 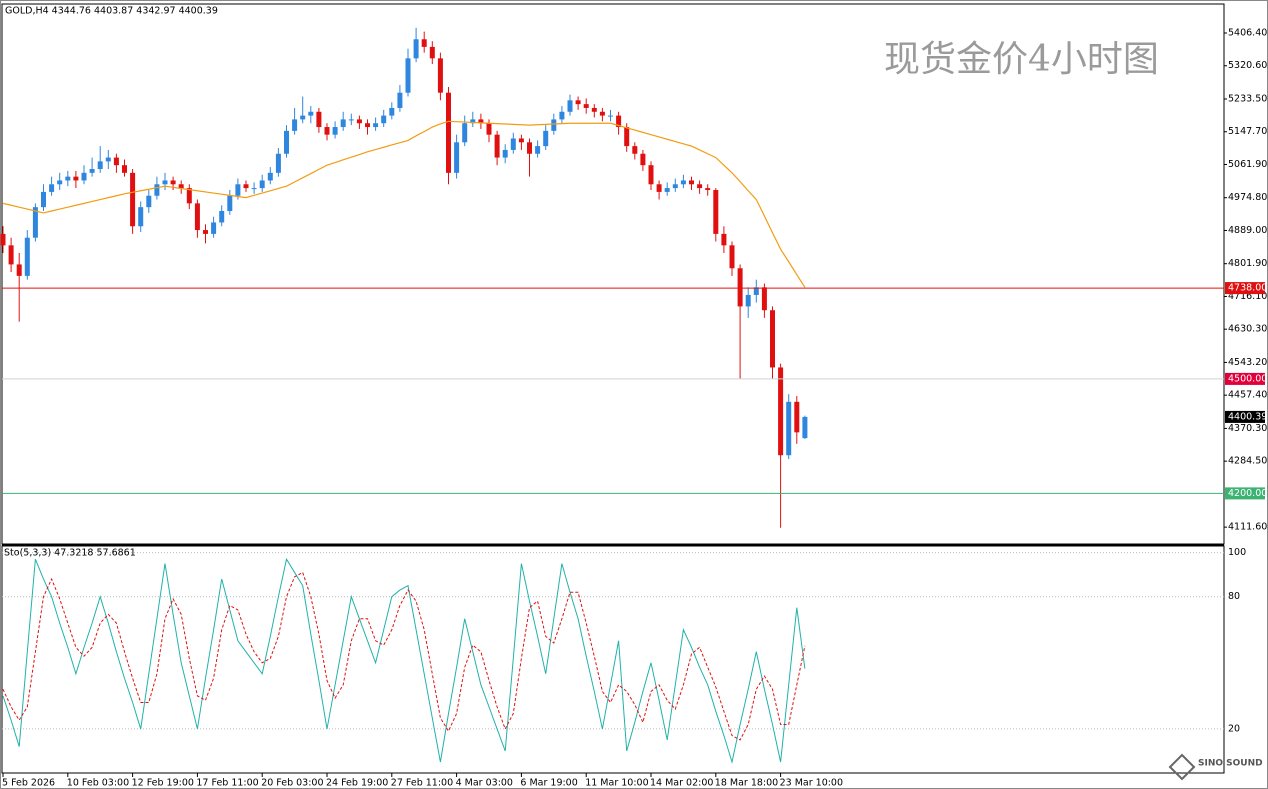 What do you see at coordinates (163, 783) in the screenshot?
I see `x-tick-label: 12 Feb 19:00` at bounding box center [163, 783].